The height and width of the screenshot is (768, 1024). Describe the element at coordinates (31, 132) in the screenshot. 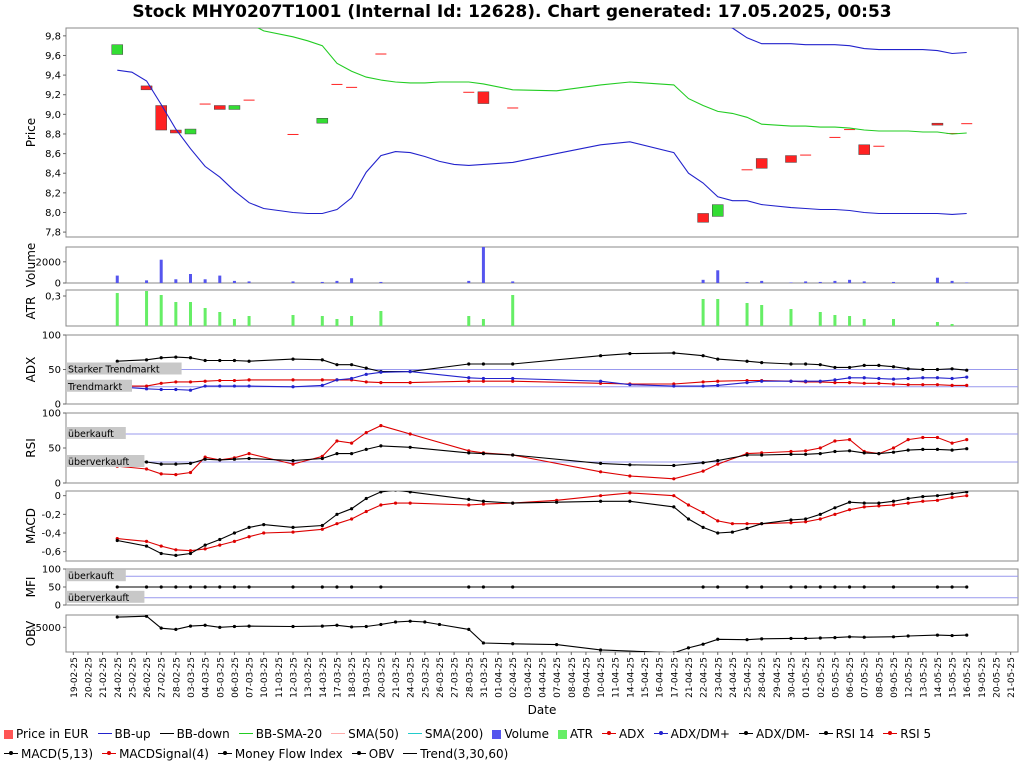

I see `y-axis-label-price: Price` at that location.